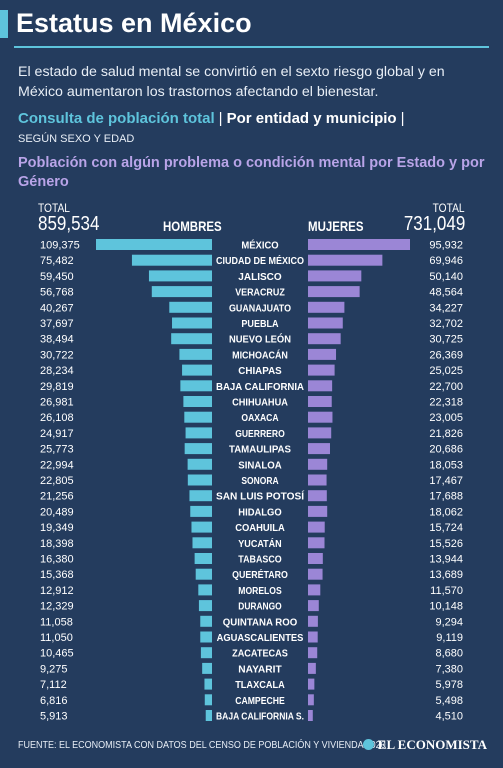 Image resolution: width=503 pixels, height=768 pixels. I want to click on value-men-27: 9,275, so click(54, 669).